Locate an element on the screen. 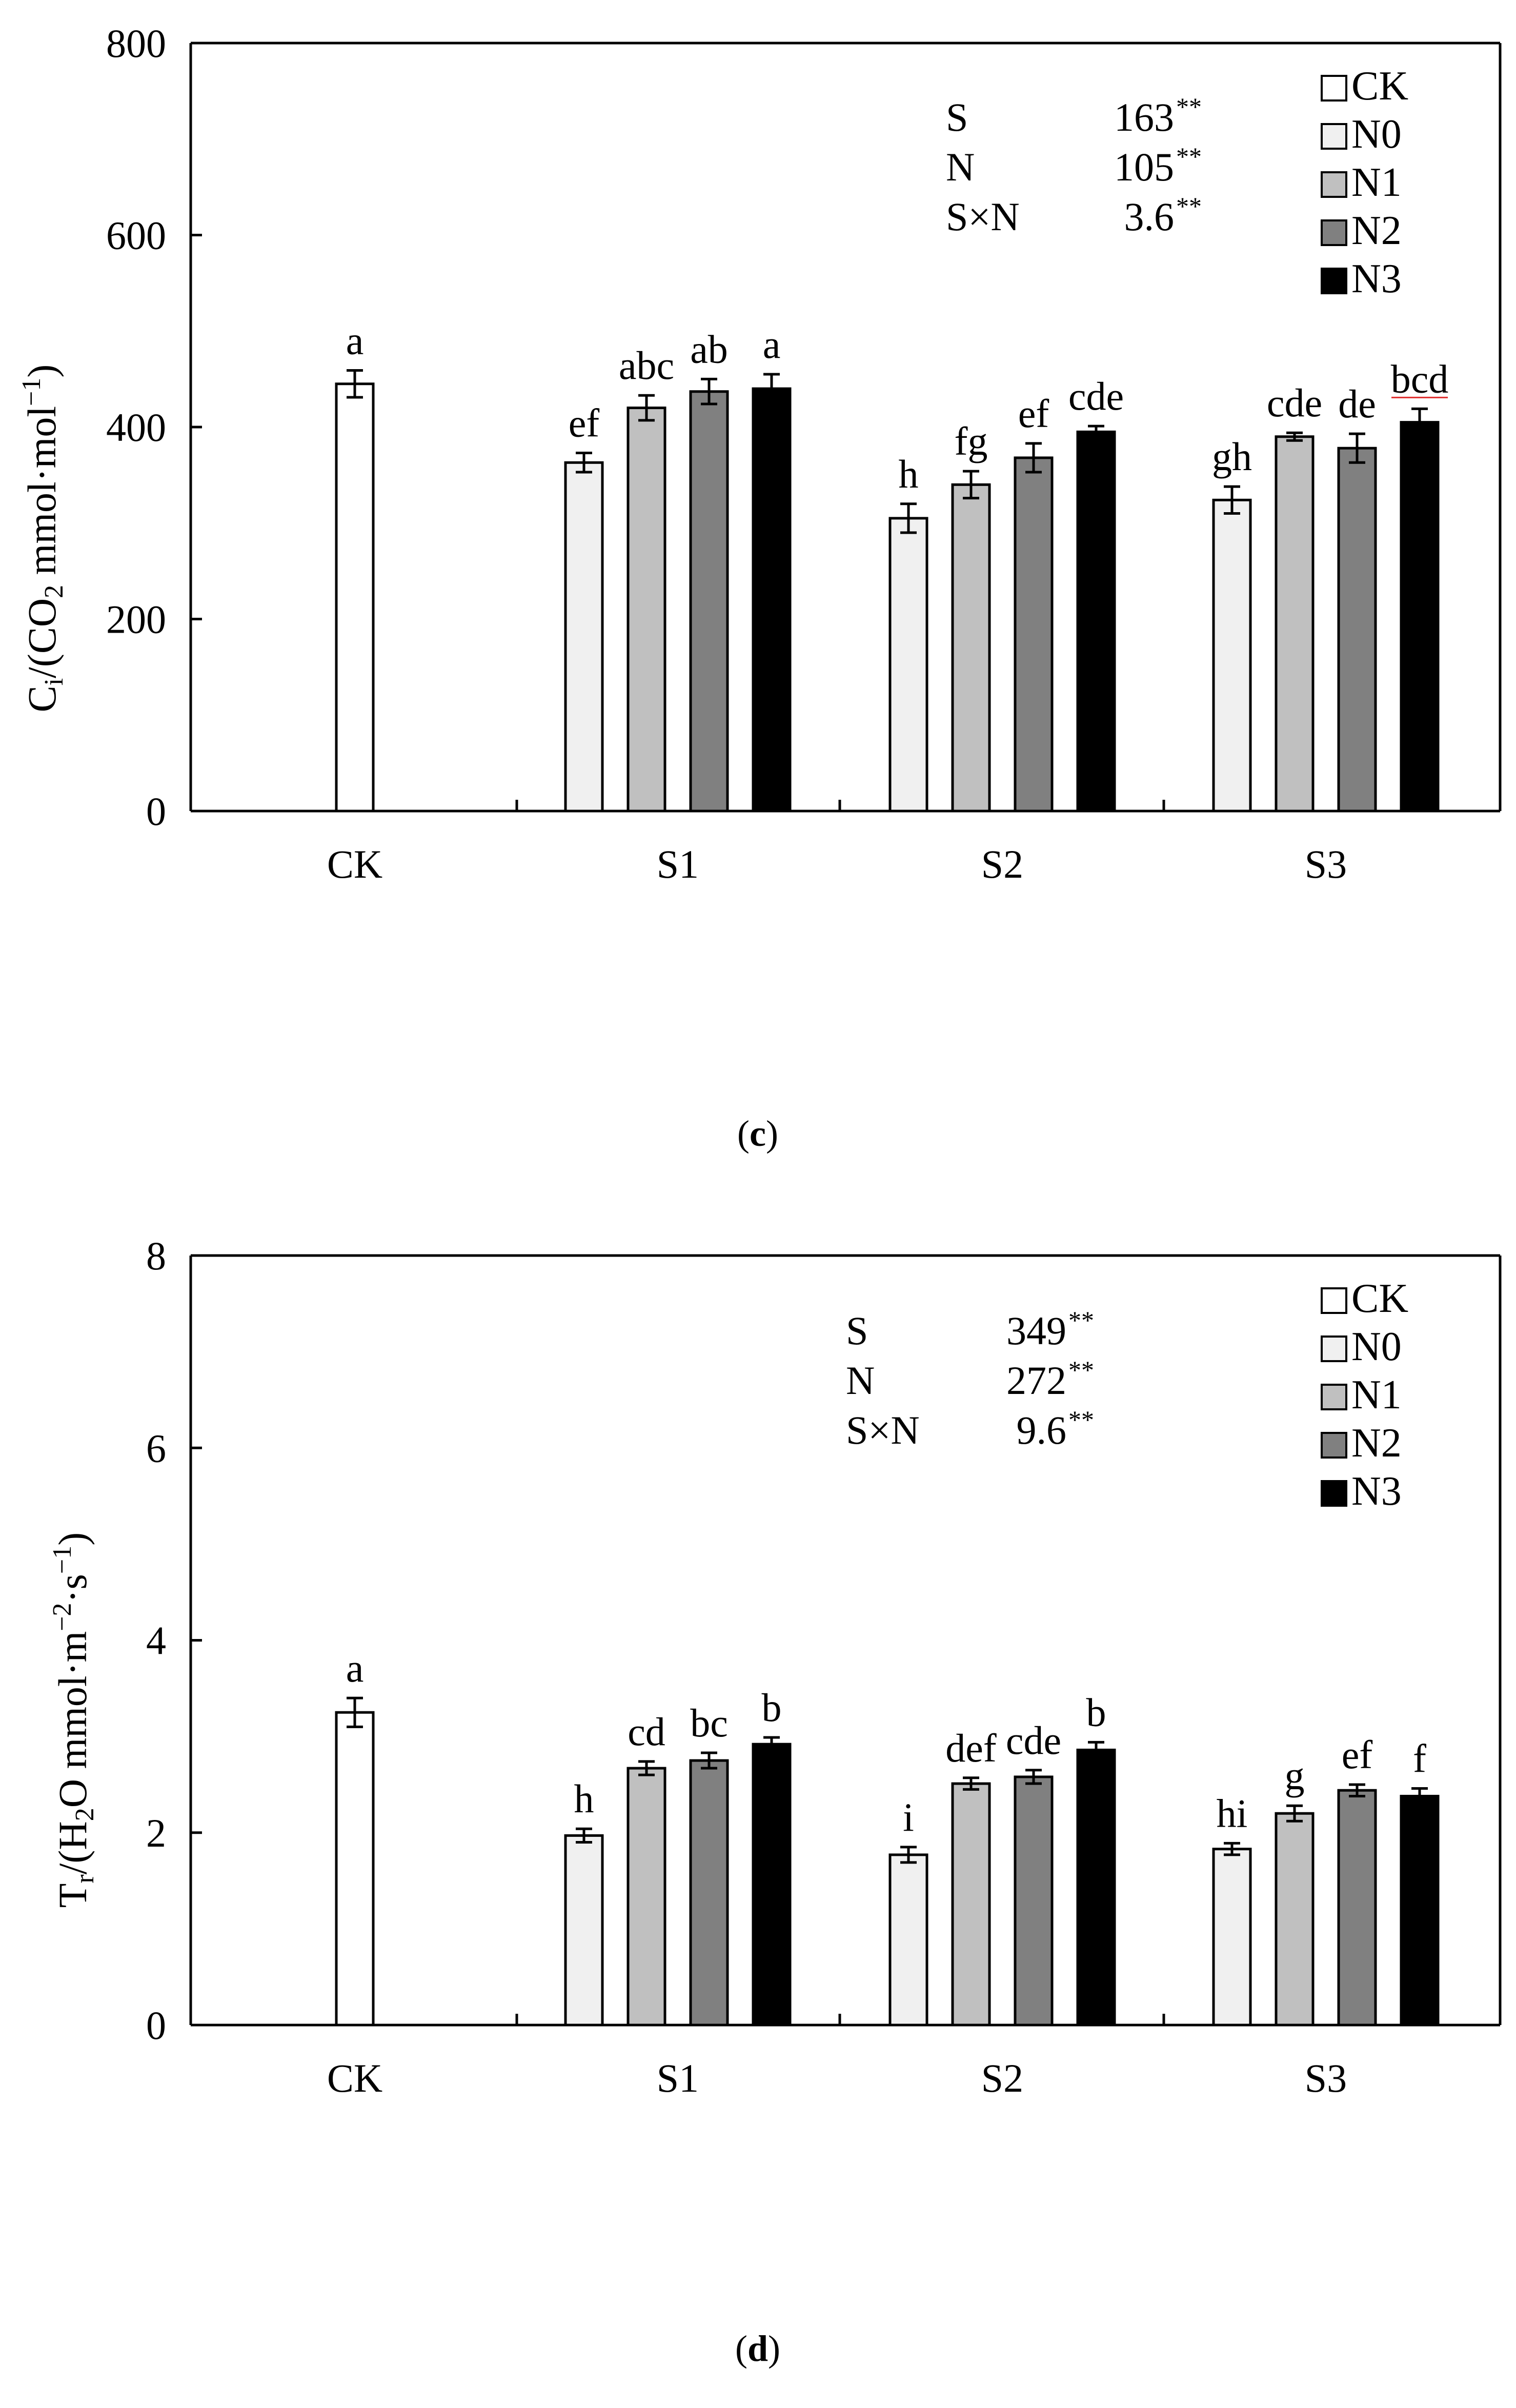 This screenshot has height=2408, width=1516. panel-c-ylabel-main: C is located at coordinates (41, 698).